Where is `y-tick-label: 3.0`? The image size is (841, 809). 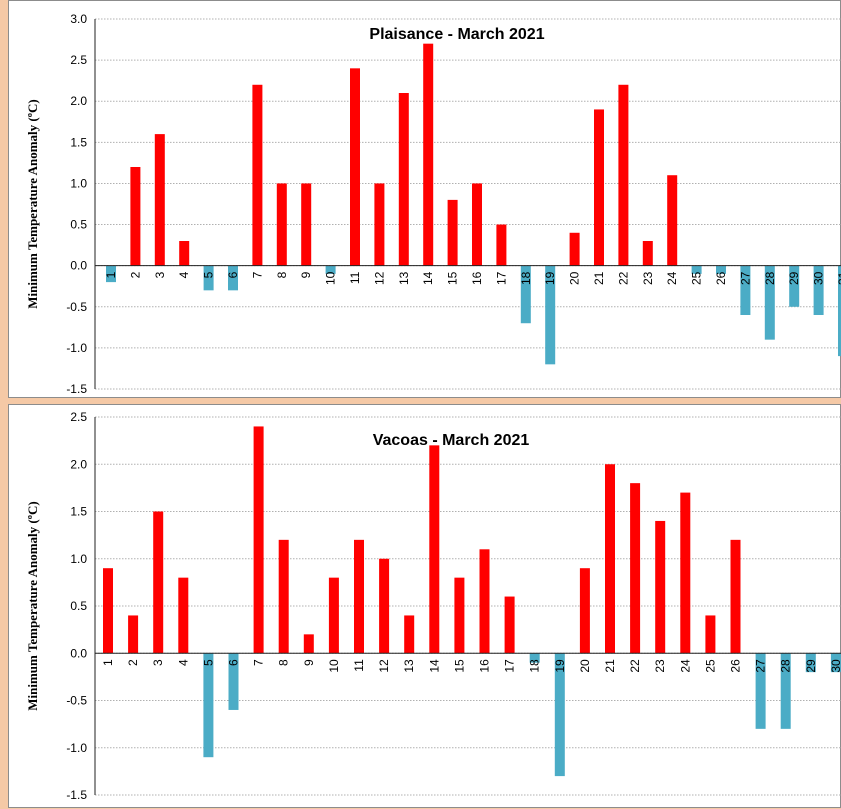
y-tick-label: 3.0 is located at coordinates (78, 19).